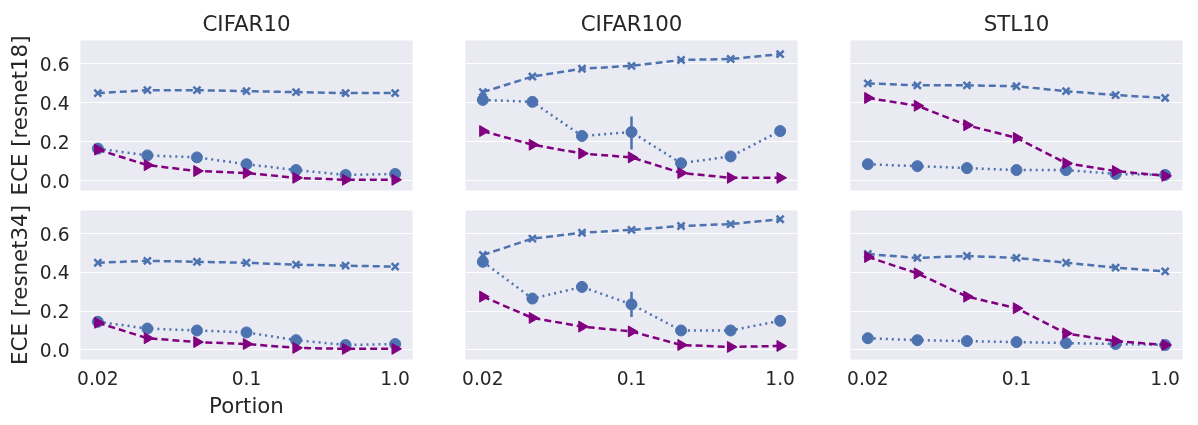 The width and height of the screenshot is (1198, 425). What do you see at coordinates (246, 405) in the screenshot?
I see `x-axis-title: Portion` at bounding box center [246, 405].